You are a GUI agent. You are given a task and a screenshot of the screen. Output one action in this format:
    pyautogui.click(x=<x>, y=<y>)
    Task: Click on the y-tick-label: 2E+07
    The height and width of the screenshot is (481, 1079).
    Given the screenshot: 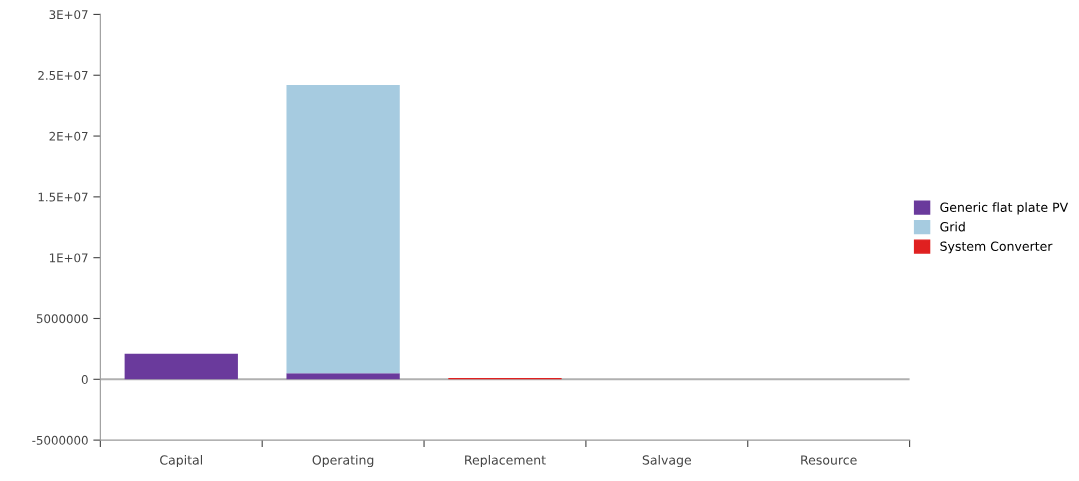 What is the action you would take?
    pyautogui.click(x=68, y=136)
    